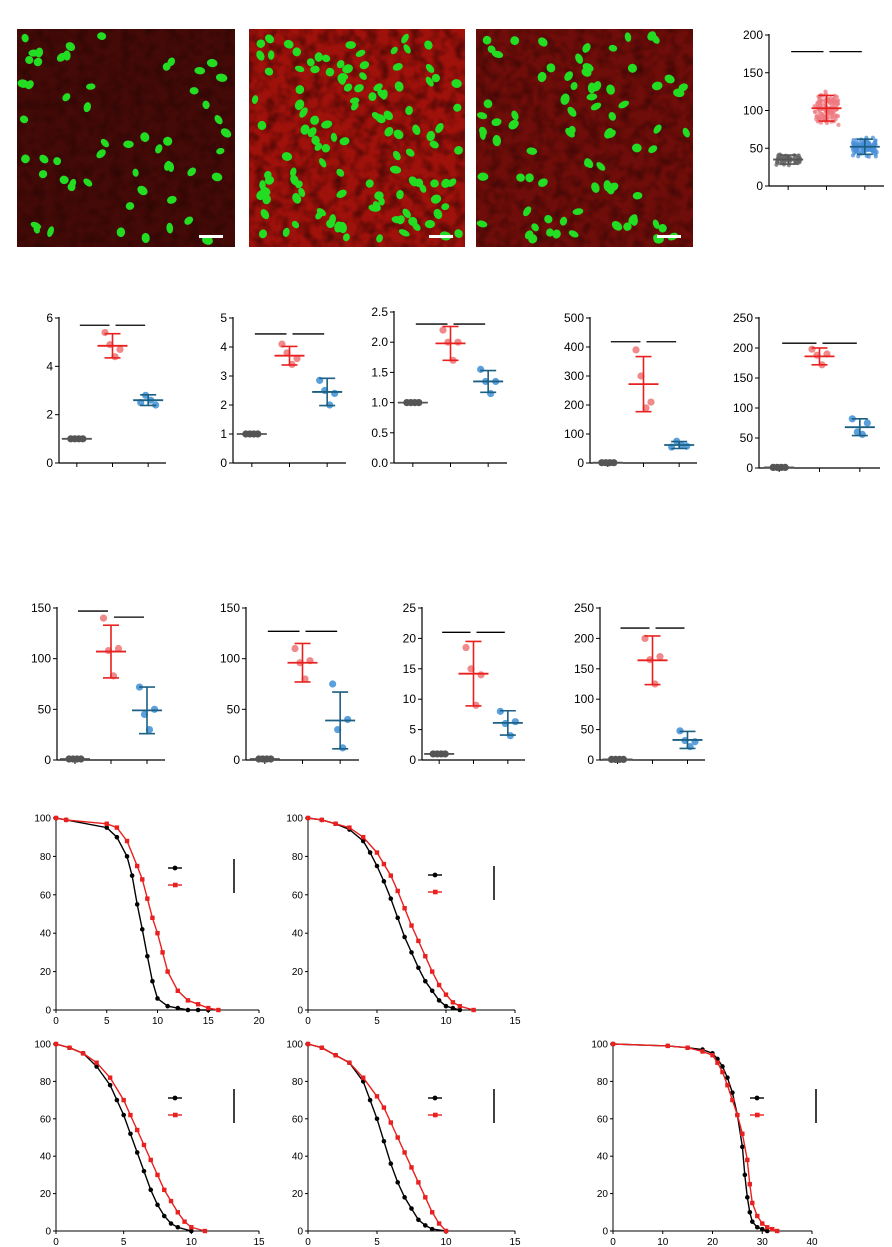 The height and width of the screenshot is (1247, 892). Describe the element at coordinates (289, 684) in the screenshot. I see `dotplot-7: 0 50 100 150` at that location.